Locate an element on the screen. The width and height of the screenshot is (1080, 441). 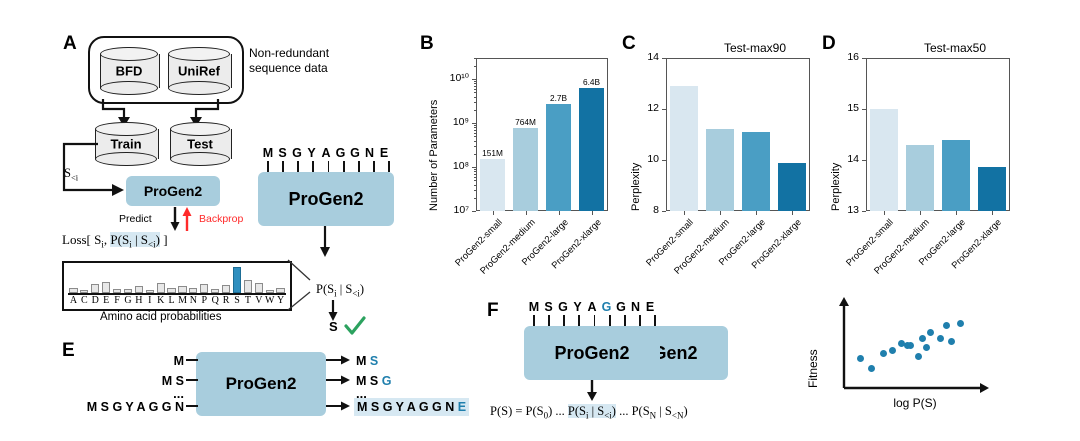
y-axis-title: Number of Parameters is located at coordinates (434, 155).